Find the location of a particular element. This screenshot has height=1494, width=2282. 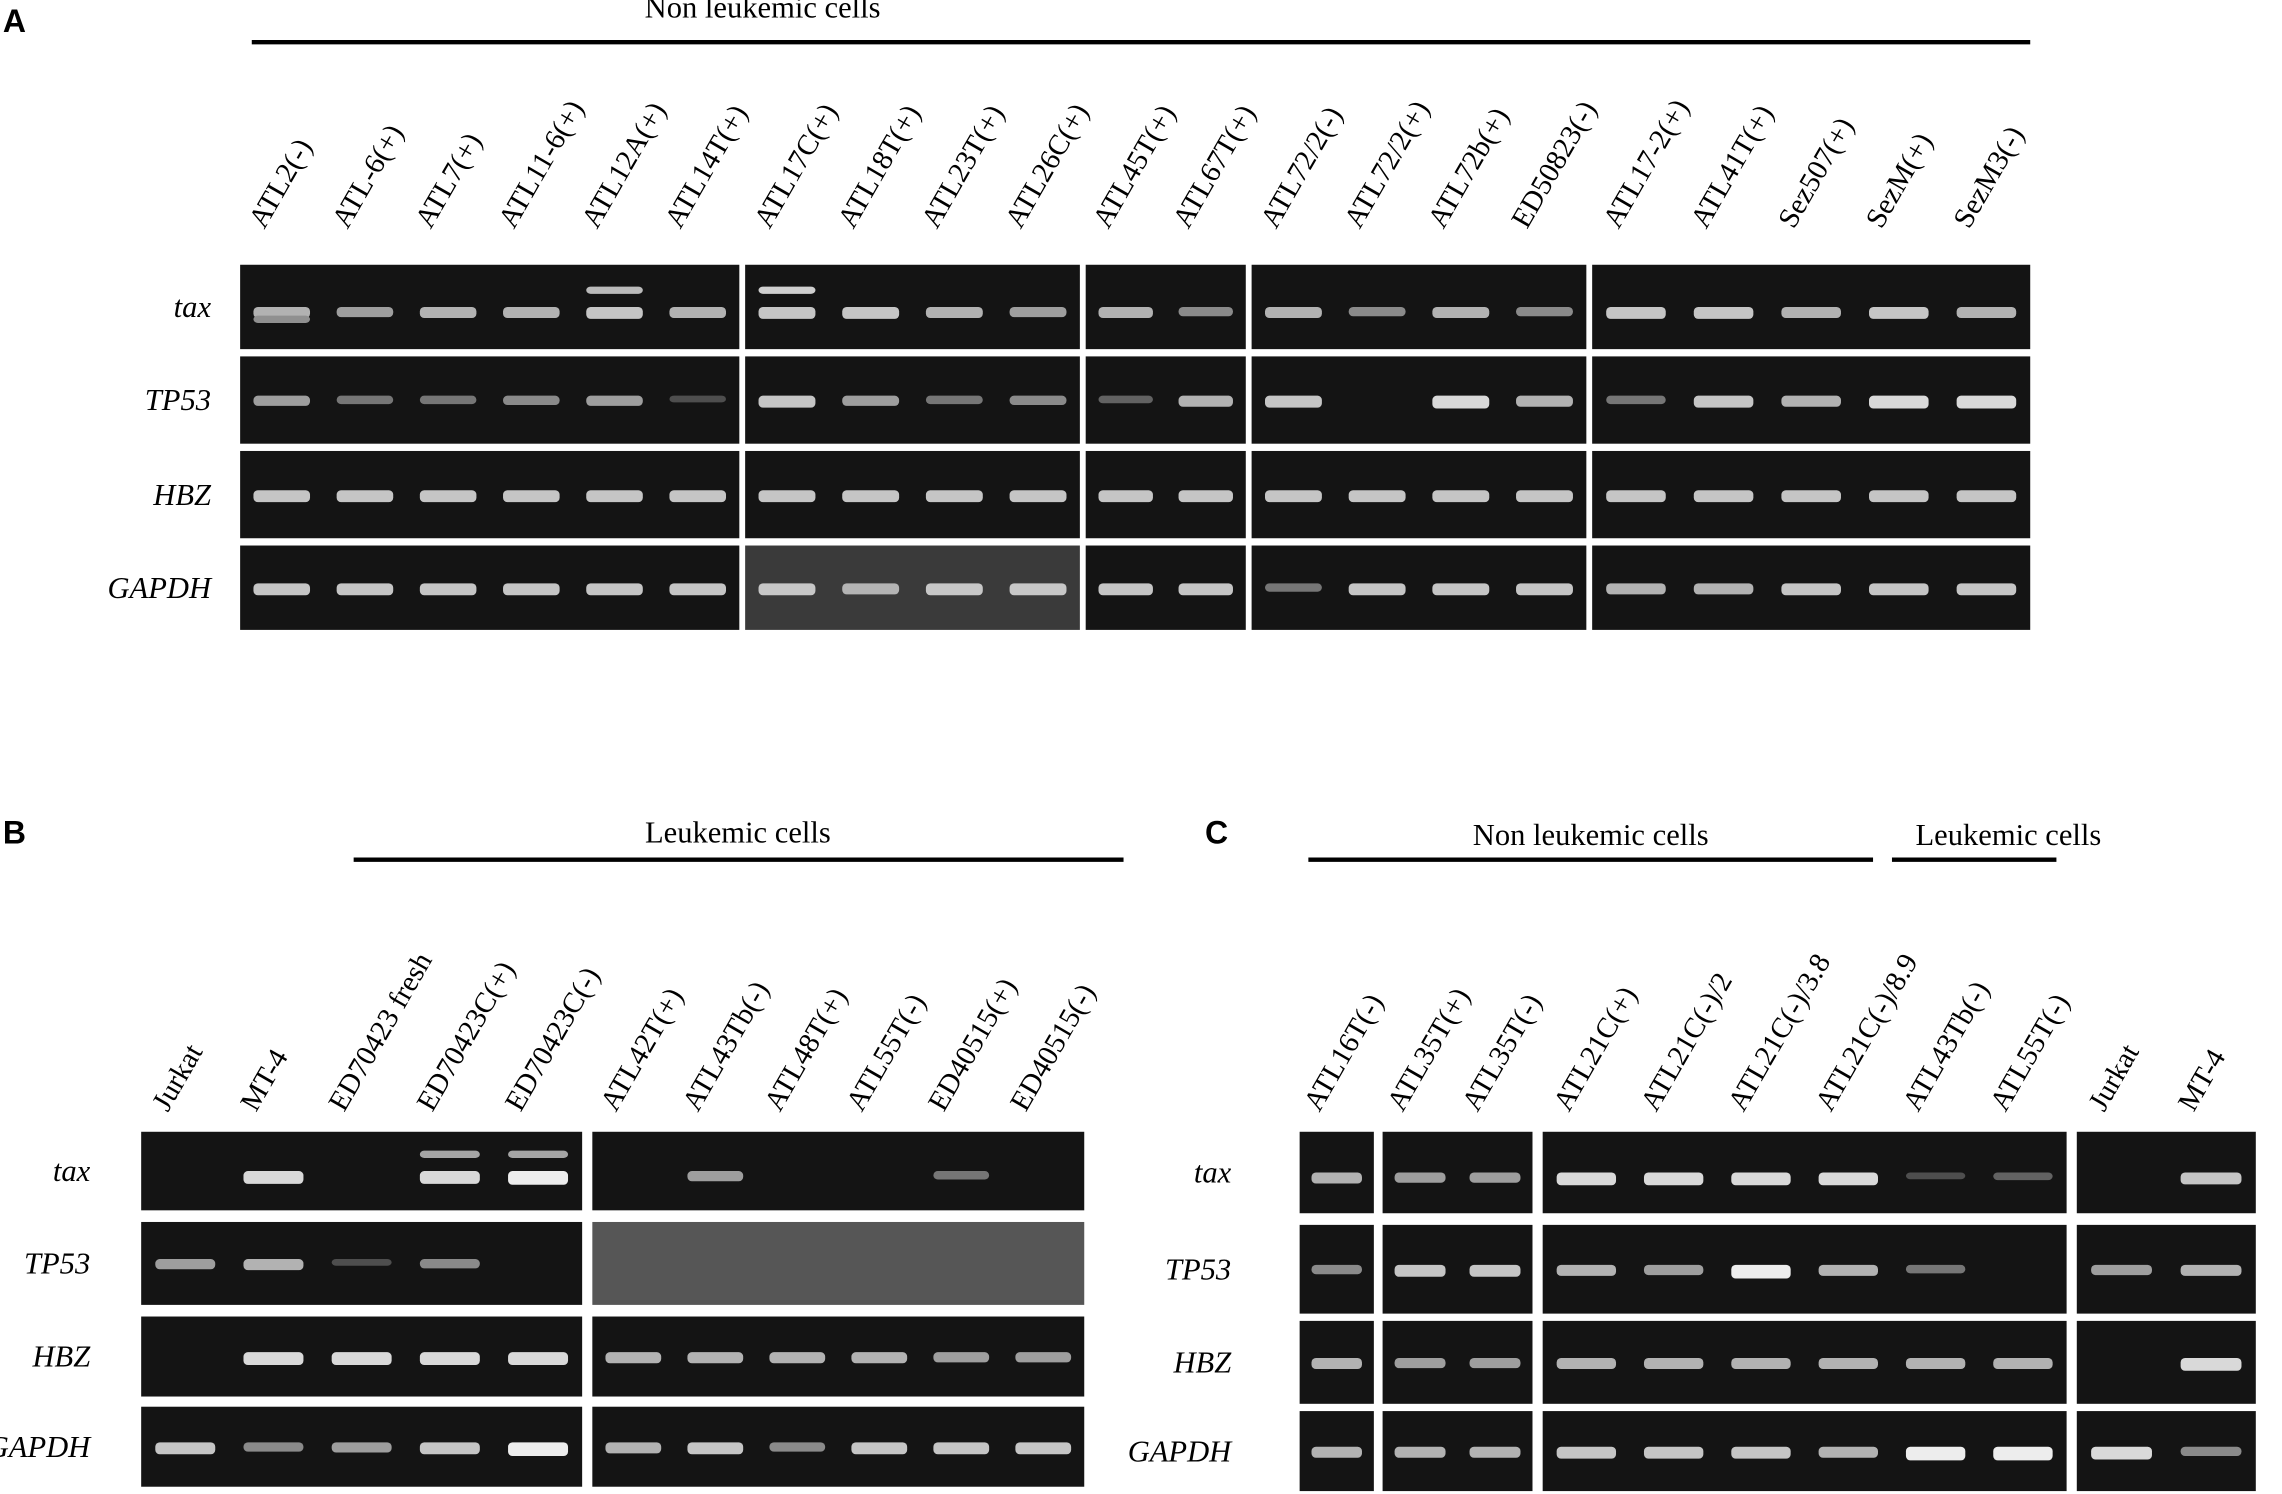

lane-label: ATL17-2(+) is located at coordinates (1646, 163).